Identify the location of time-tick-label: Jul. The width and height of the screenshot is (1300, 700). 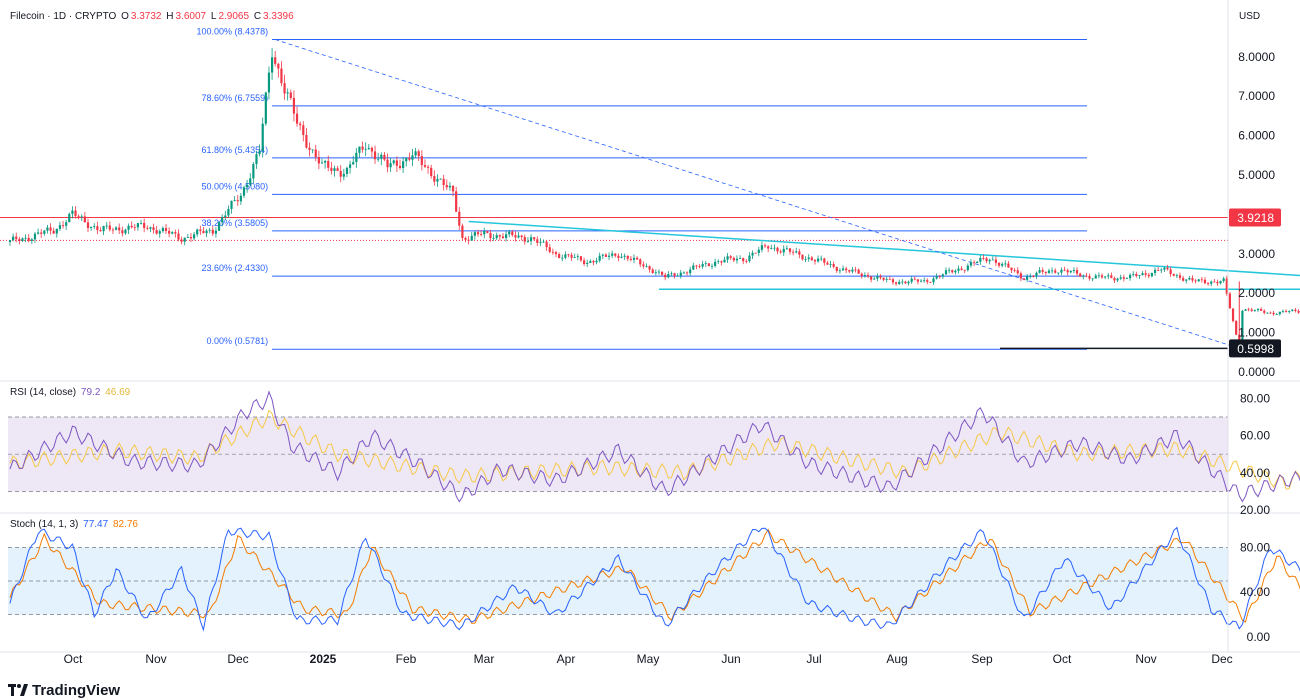
(813, 659).